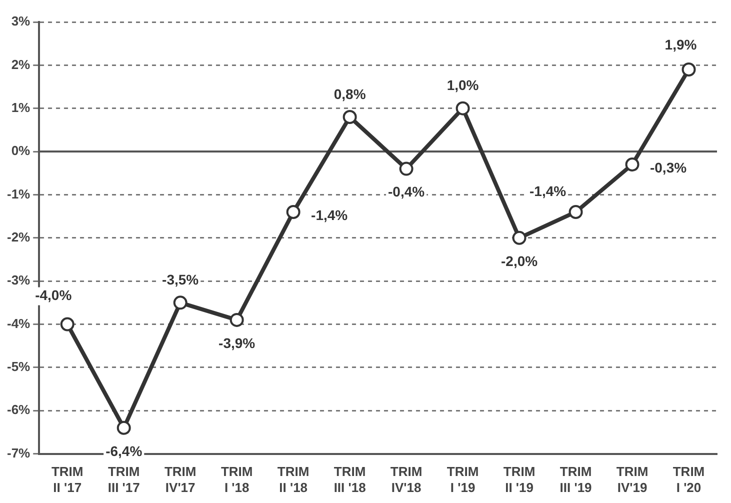  Describe the element at coordinates (18, 280) in the screenshot. I see `y-tick-label: -3%` at that location.